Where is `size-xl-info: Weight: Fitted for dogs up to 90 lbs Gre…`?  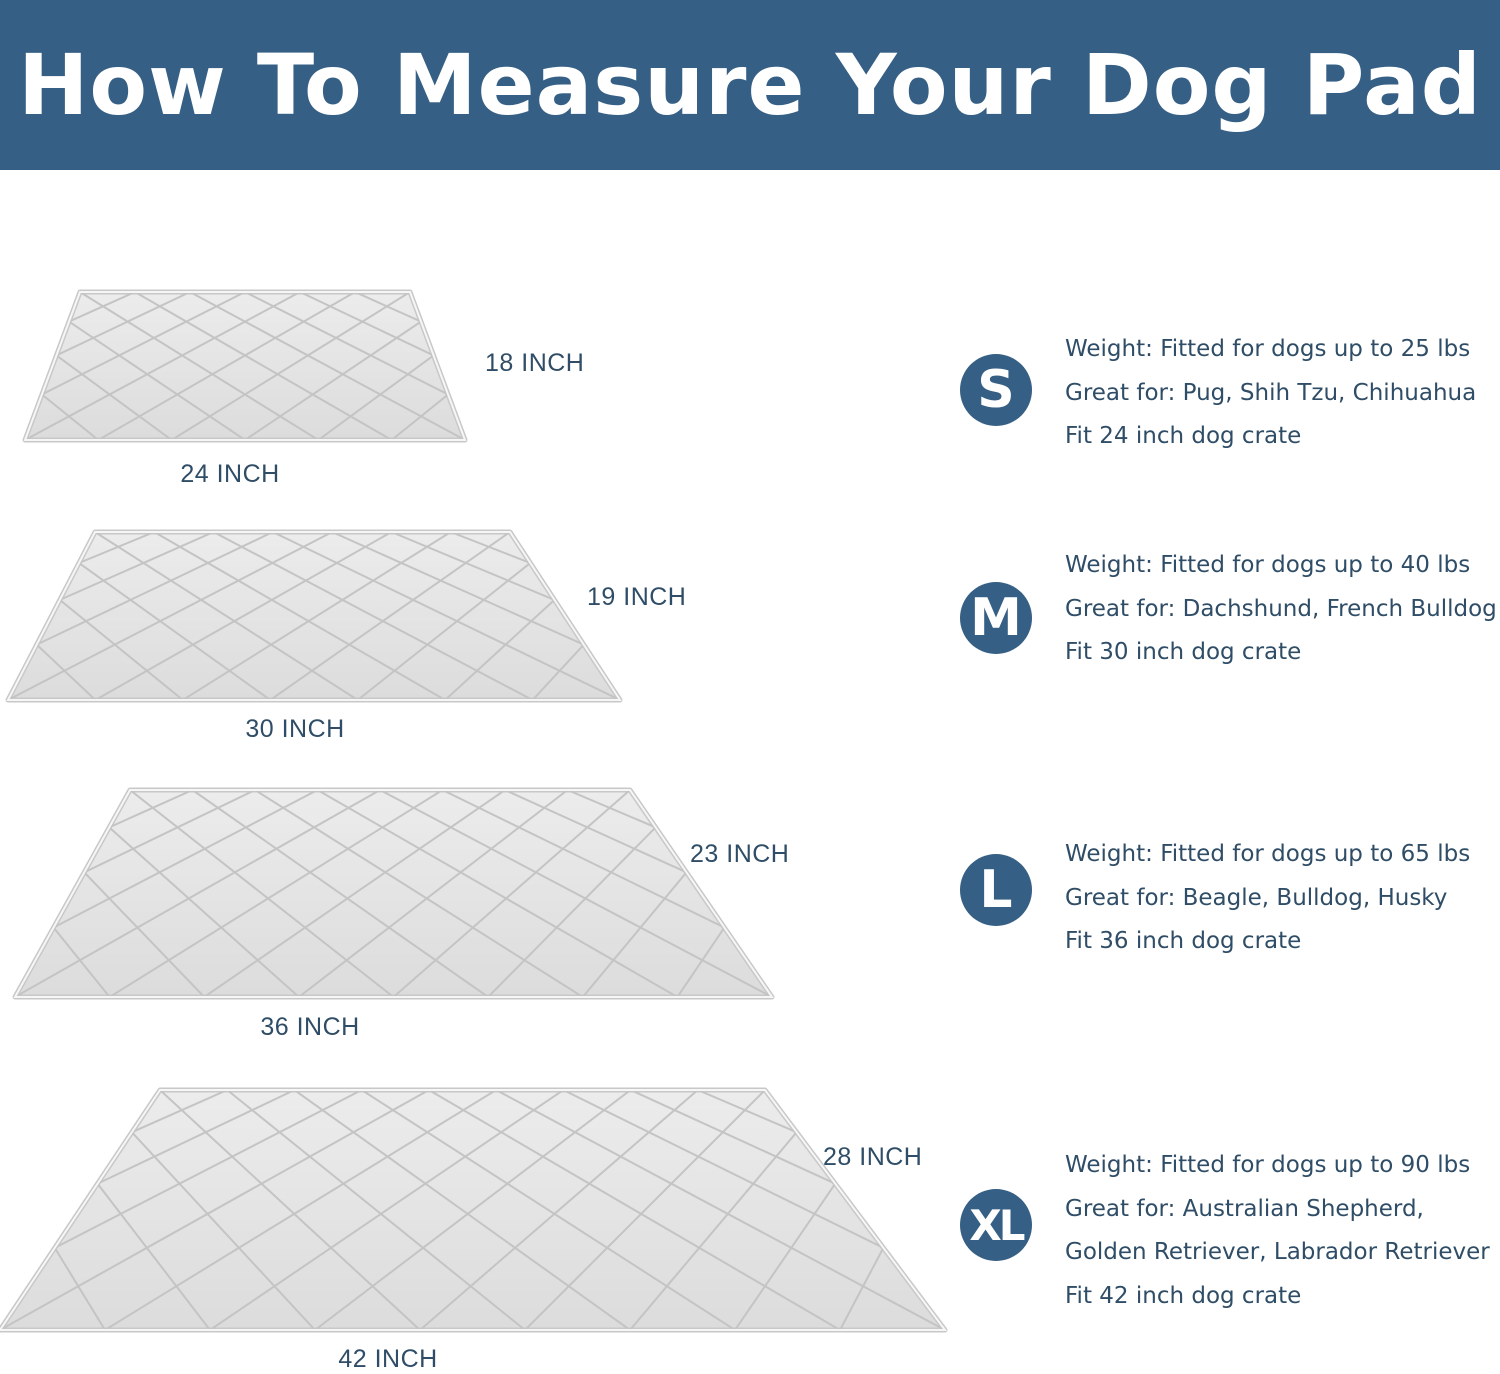 size-xl-info: Weight: Fitted for dogs up to 90 lbs Gre… is located at coordinates (1277, 1231).